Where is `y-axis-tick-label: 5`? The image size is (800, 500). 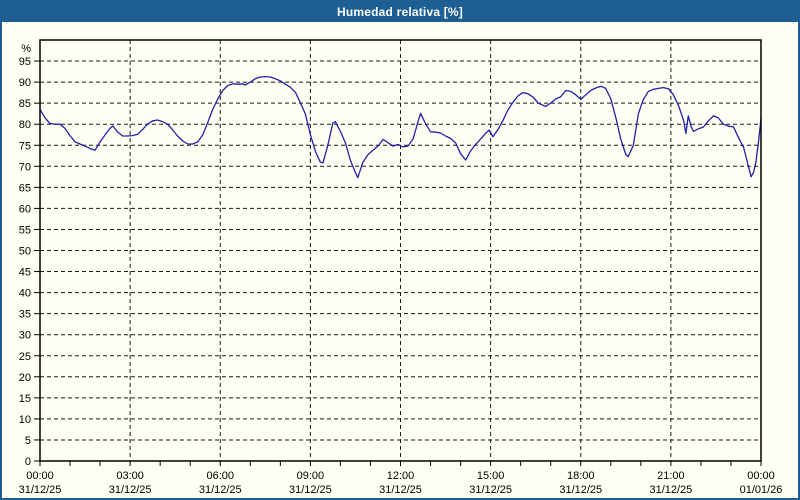
y-axis-tick-label: 5 is located at coordinates (28, 441).